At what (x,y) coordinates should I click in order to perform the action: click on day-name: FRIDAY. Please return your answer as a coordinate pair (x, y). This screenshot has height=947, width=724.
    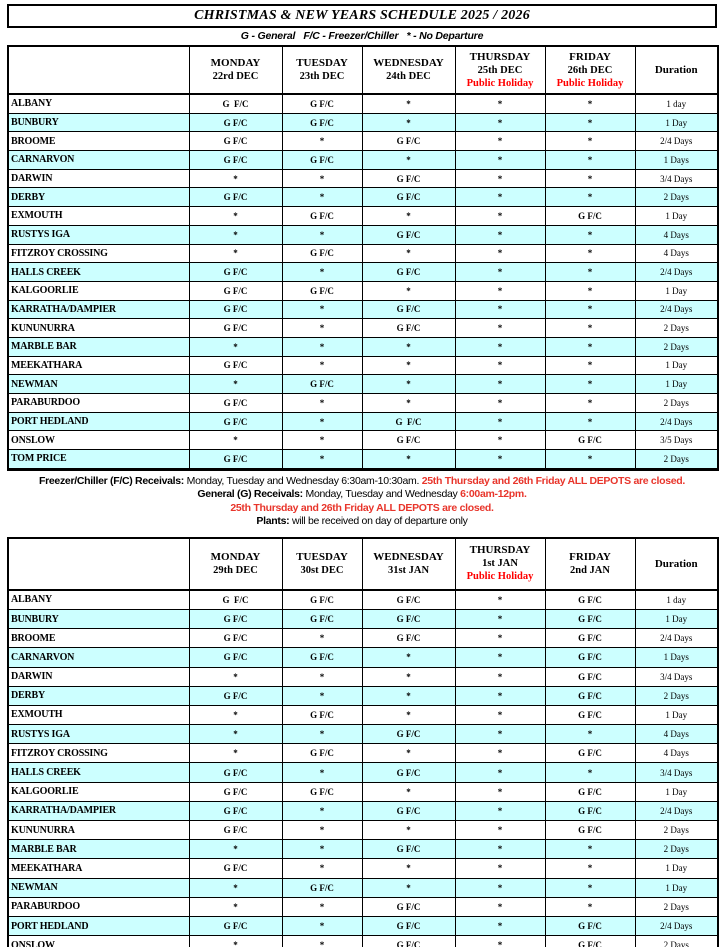
    Looking at the image, I should click on (590, 56).